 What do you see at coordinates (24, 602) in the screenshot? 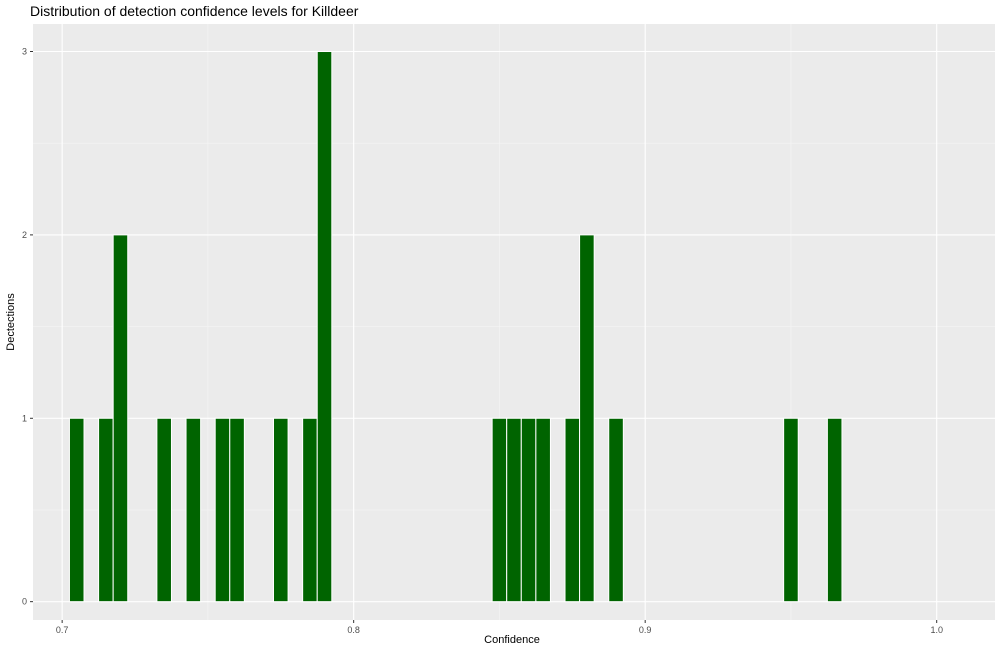
I see `y-tick-label: 0` at bounding box center [24, 602].